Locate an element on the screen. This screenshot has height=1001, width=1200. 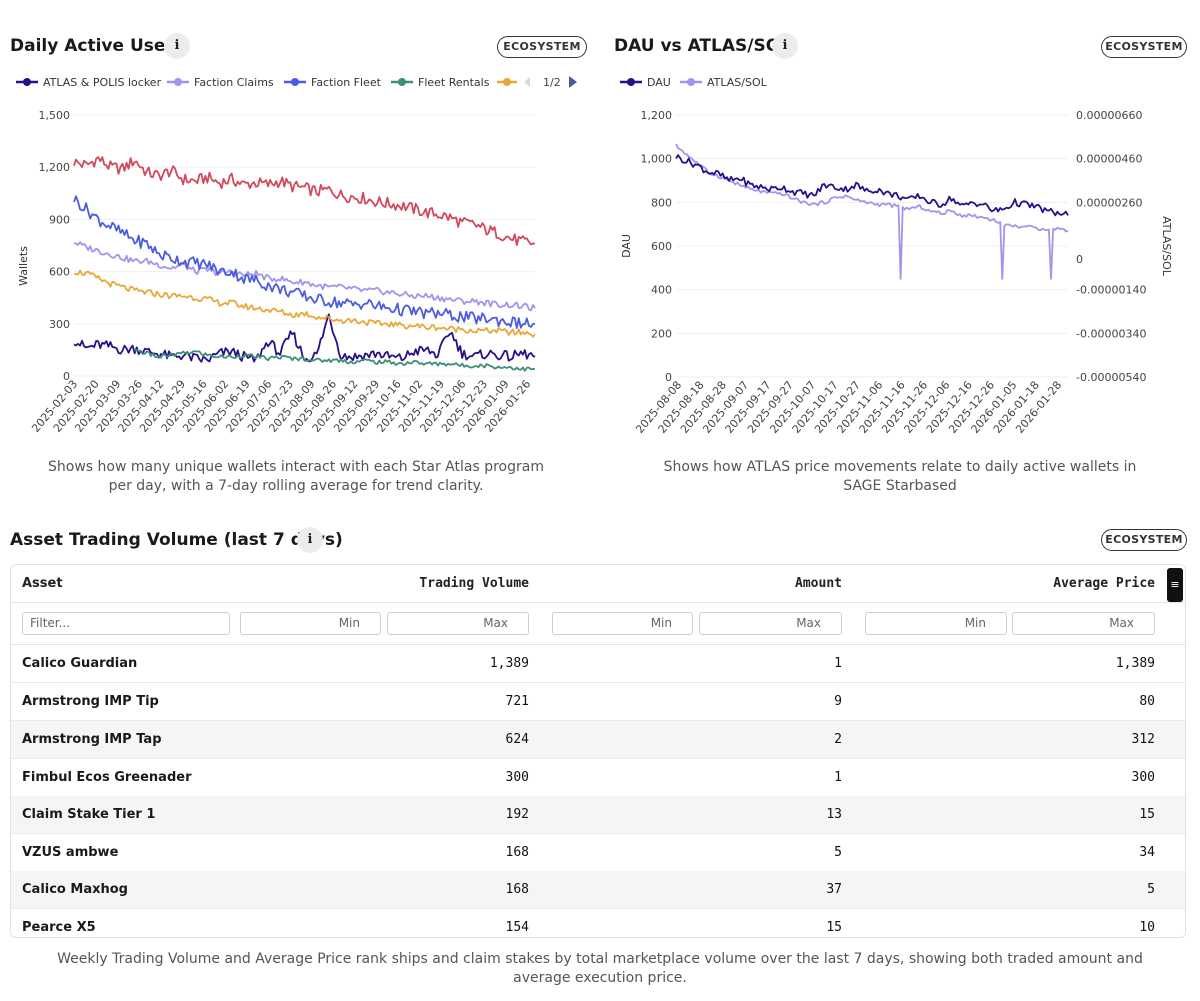
asset-name: VZUS ambwe is located at coordinates (70, 852).